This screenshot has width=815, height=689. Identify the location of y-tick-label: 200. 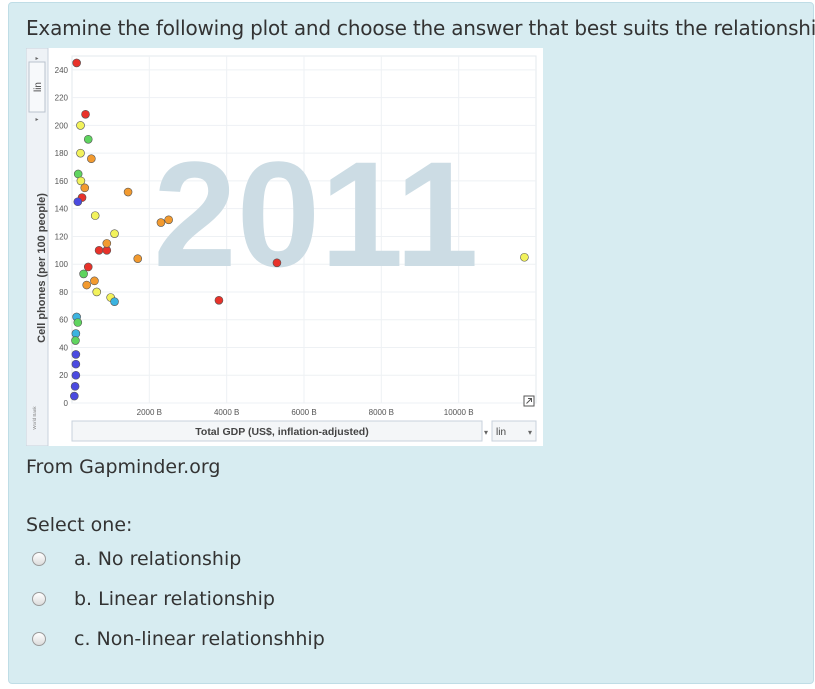
(62, 125).